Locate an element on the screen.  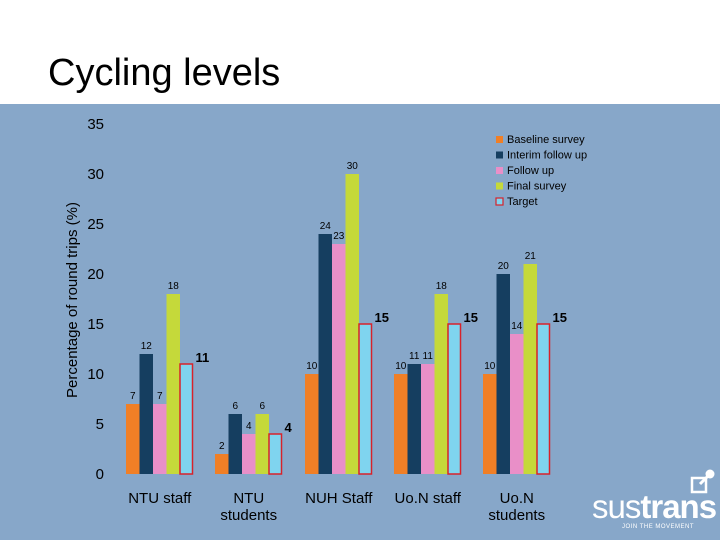
y-tick-label: 5 is located at coordinates (100, 424).